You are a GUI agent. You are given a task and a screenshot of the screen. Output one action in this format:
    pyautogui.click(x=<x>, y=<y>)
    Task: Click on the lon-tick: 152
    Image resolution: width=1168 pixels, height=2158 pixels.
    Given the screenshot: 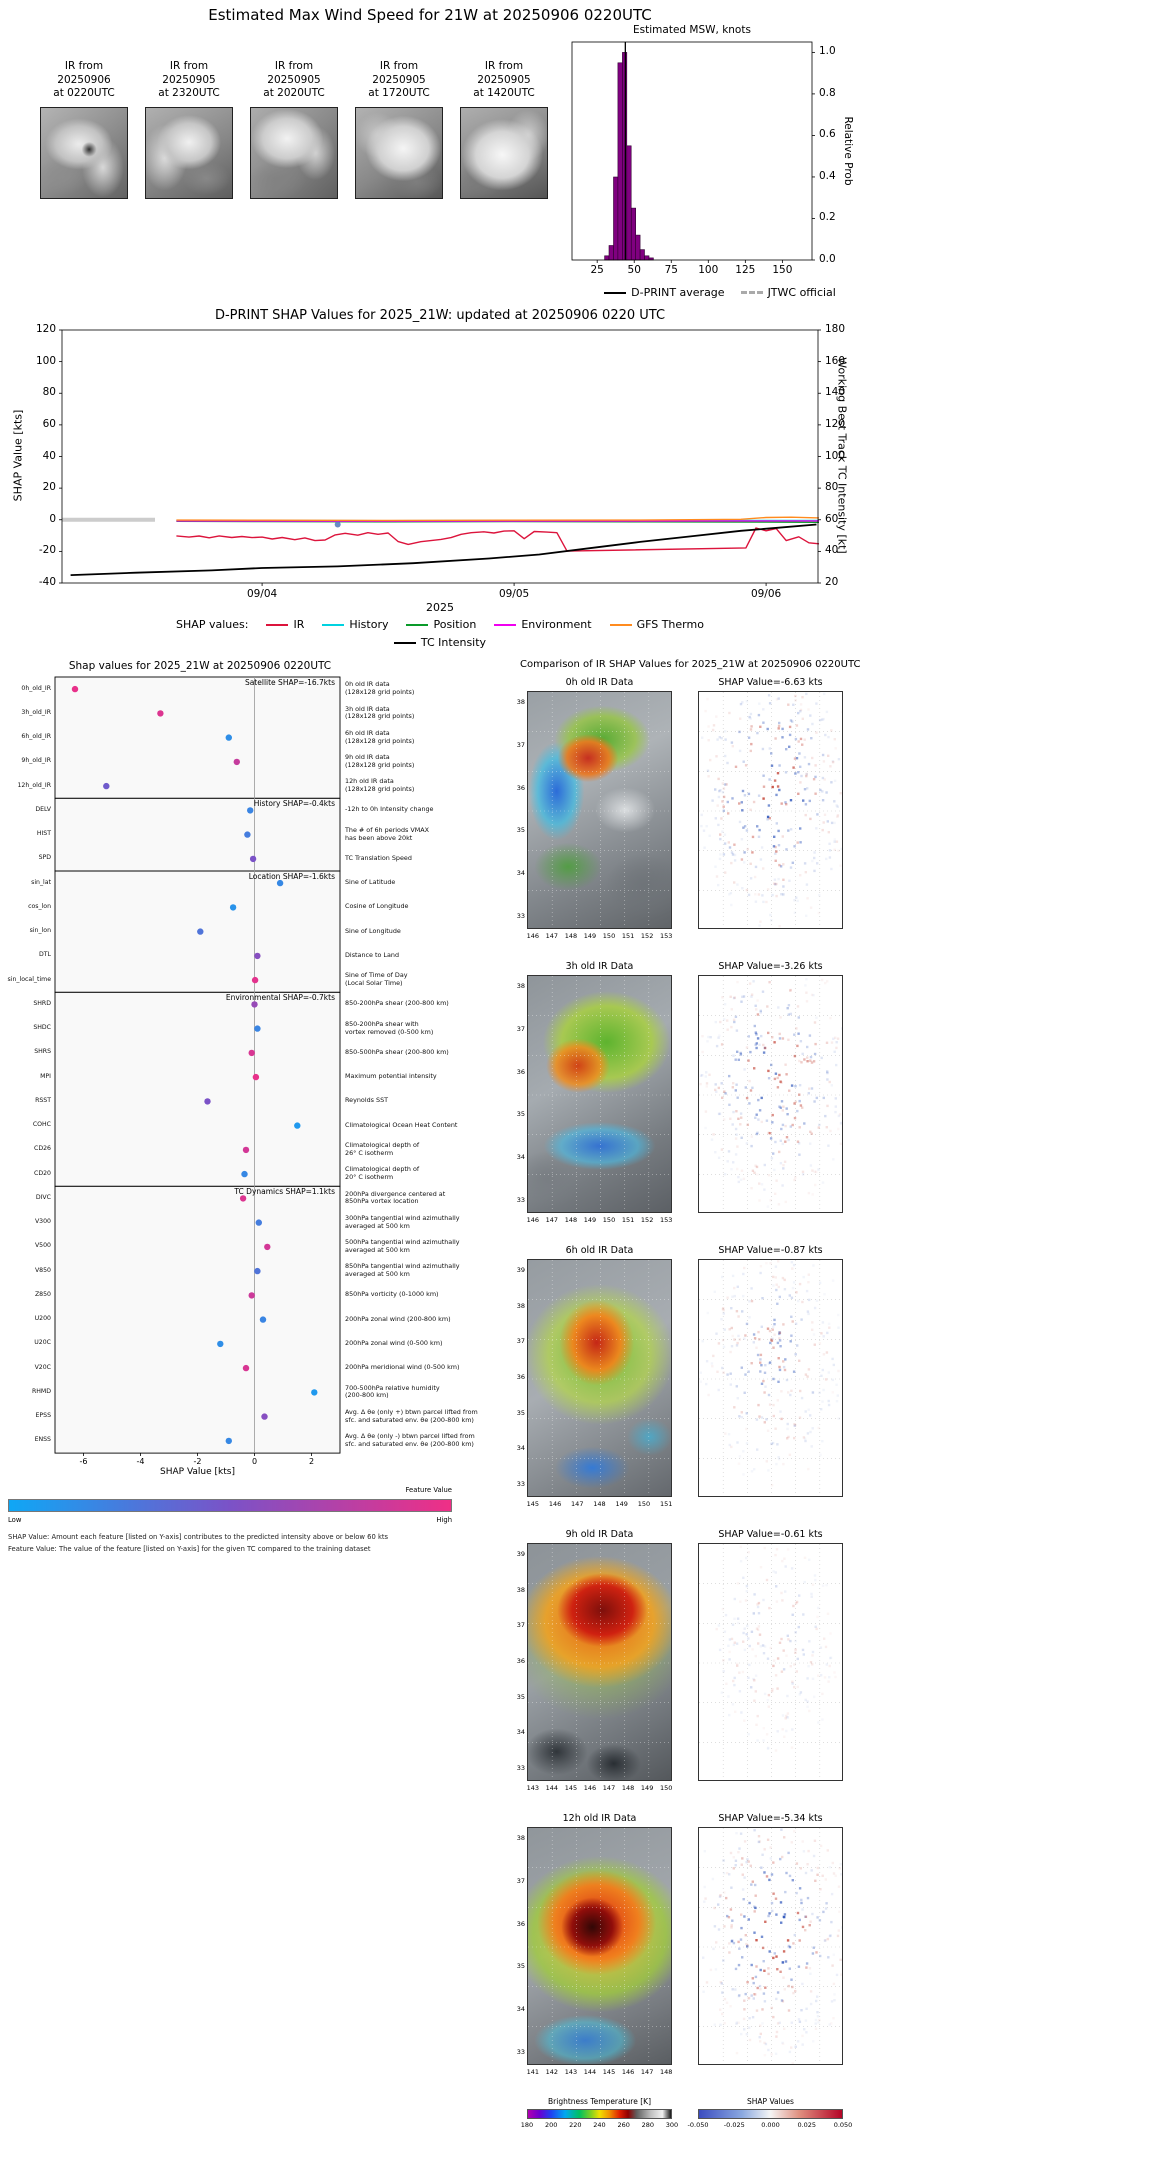 What is the action you would take?
    pyautogui.click(x=647, y=1220)
    